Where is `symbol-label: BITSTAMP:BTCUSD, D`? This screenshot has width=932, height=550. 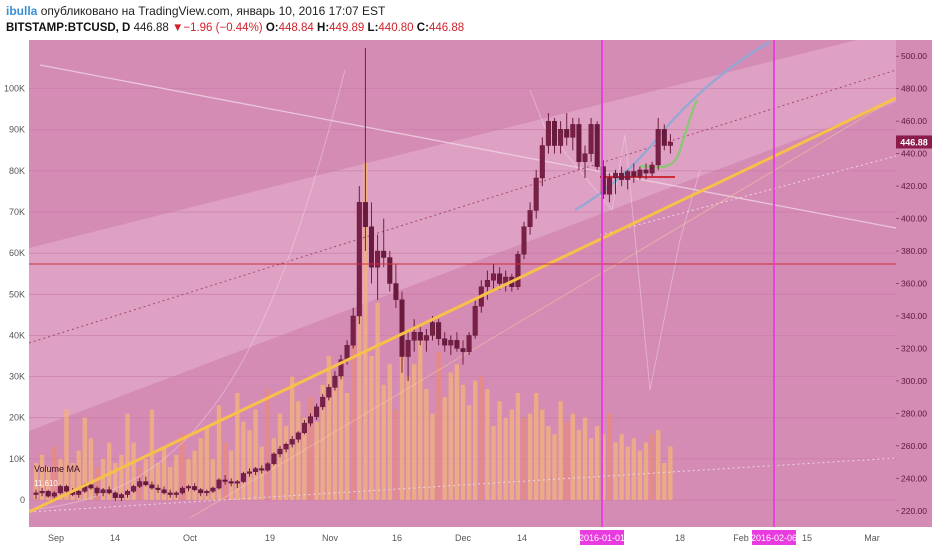
symbol-label: BITSTAMP:BTCUSD, D is located at coordinates (68, 28).